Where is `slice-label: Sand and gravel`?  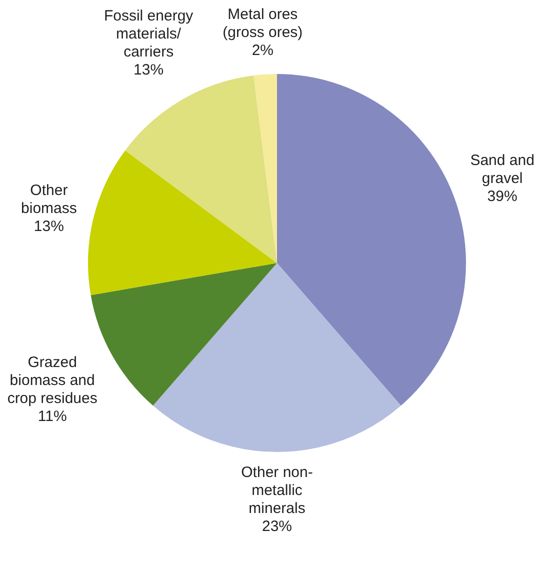 slice-label: Sand and gravel is located at coordinates (502, 169).